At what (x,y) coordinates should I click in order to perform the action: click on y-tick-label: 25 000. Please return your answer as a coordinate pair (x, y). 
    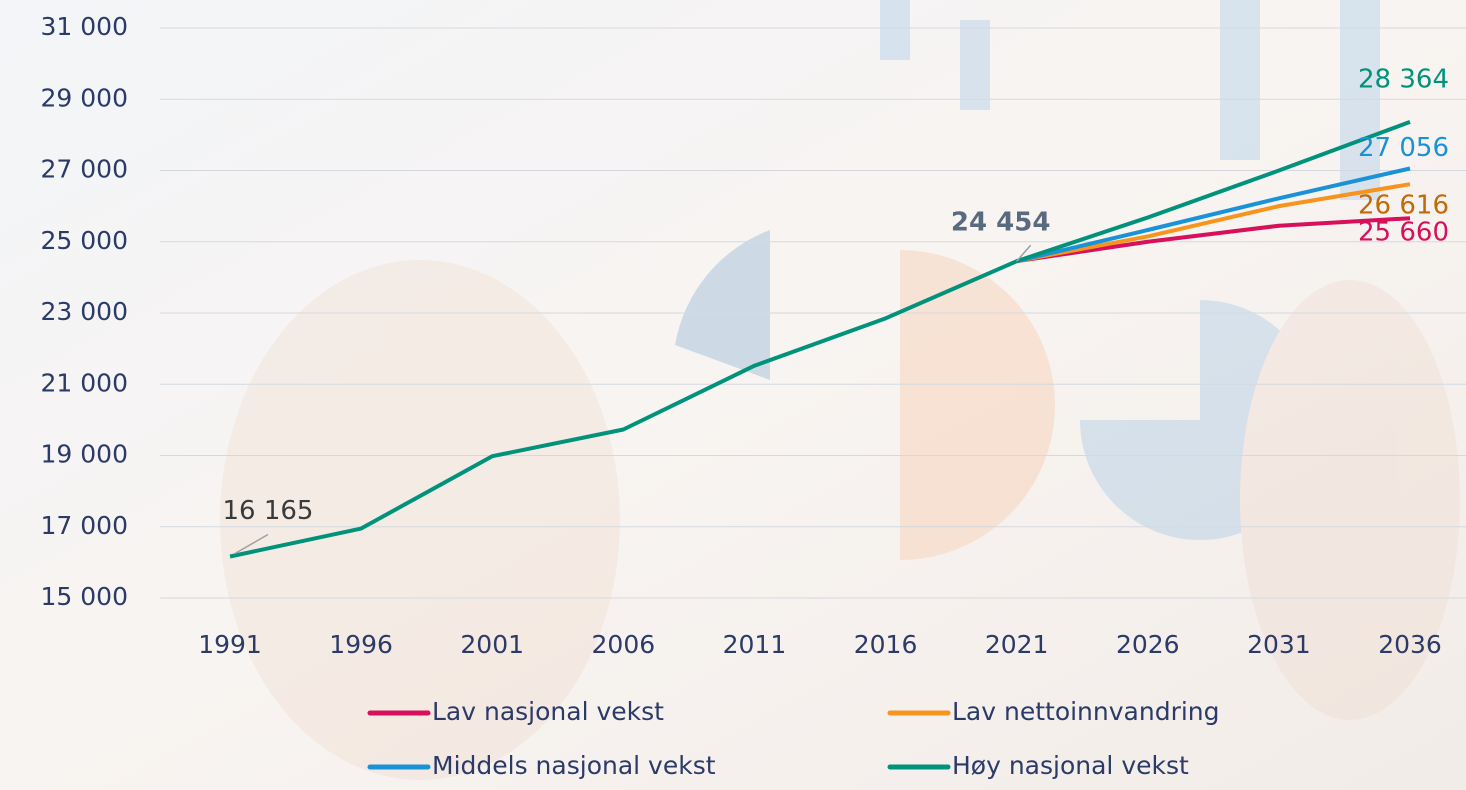
    Looking at the image, I should click on (84, 240).